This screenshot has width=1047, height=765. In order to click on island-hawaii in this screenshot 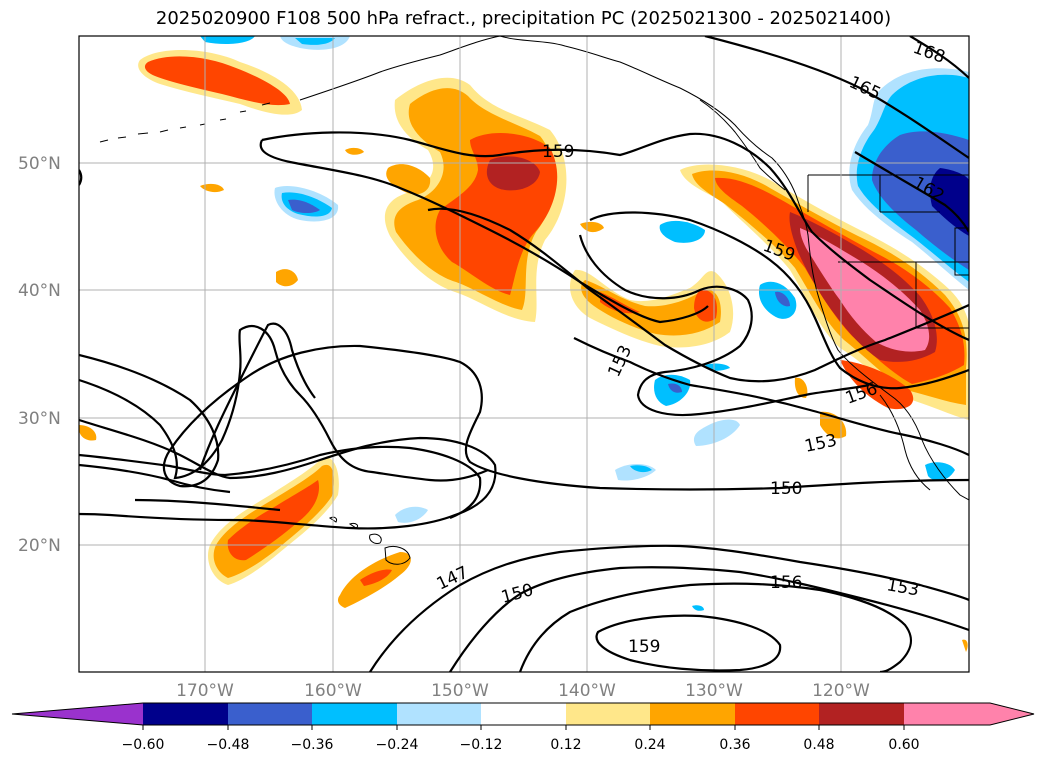, I will do `click(370, 540)`.